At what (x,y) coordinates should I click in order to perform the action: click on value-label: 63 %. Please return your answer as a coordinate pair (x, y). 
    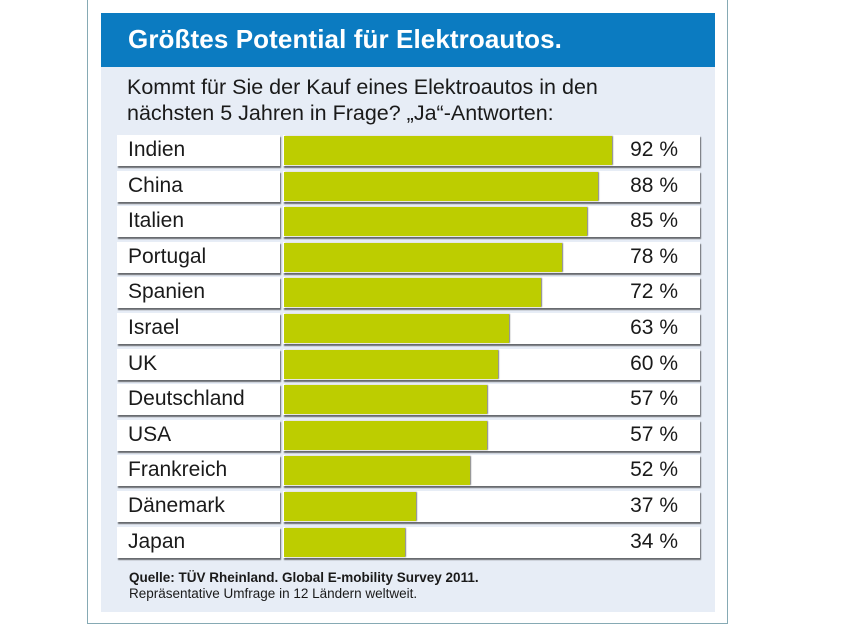
    Looking at the image, I should click on (654, 327).